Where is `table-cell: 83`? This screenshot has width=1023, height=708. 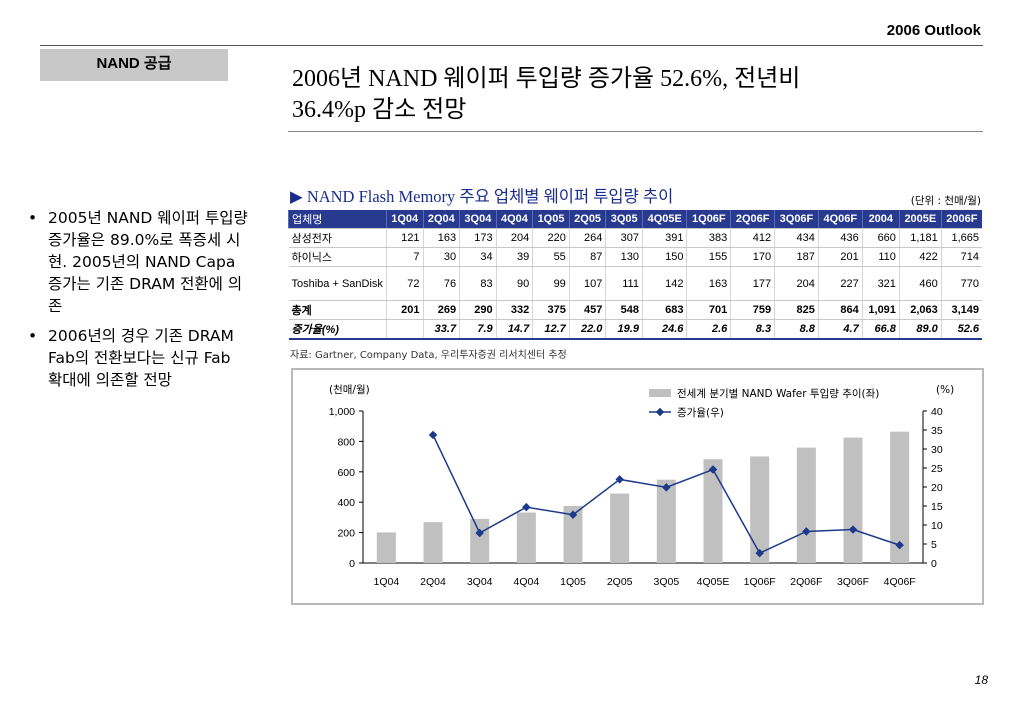
table-cell: 83 is located at coordinates (478, 283).